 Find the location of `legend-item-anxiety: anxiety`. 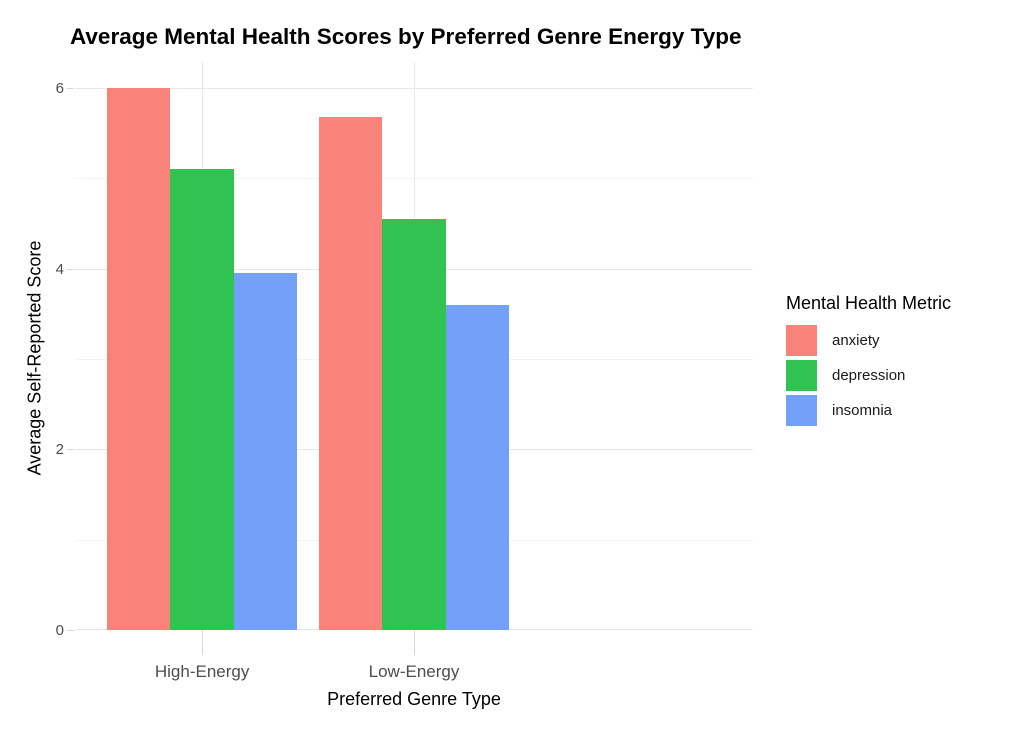

legend-item-anxiety: anxiety is located at coordinates (868, 340).